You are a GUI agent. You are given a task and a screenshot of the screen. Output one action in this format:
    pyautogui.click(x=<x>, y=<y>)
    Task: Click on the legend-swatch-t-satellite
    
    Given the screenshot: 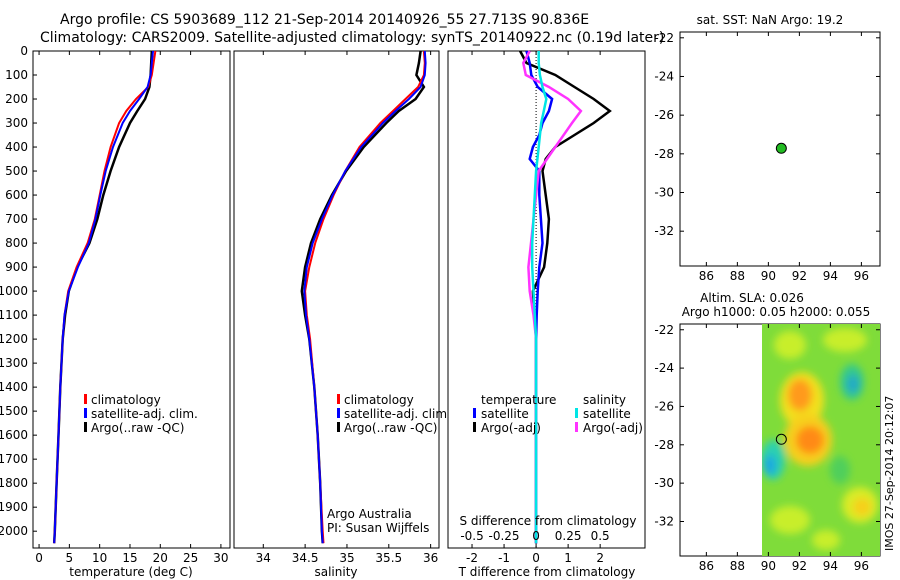 What is the action you would take?
    pyautogui.click(x=474, y=413)
    